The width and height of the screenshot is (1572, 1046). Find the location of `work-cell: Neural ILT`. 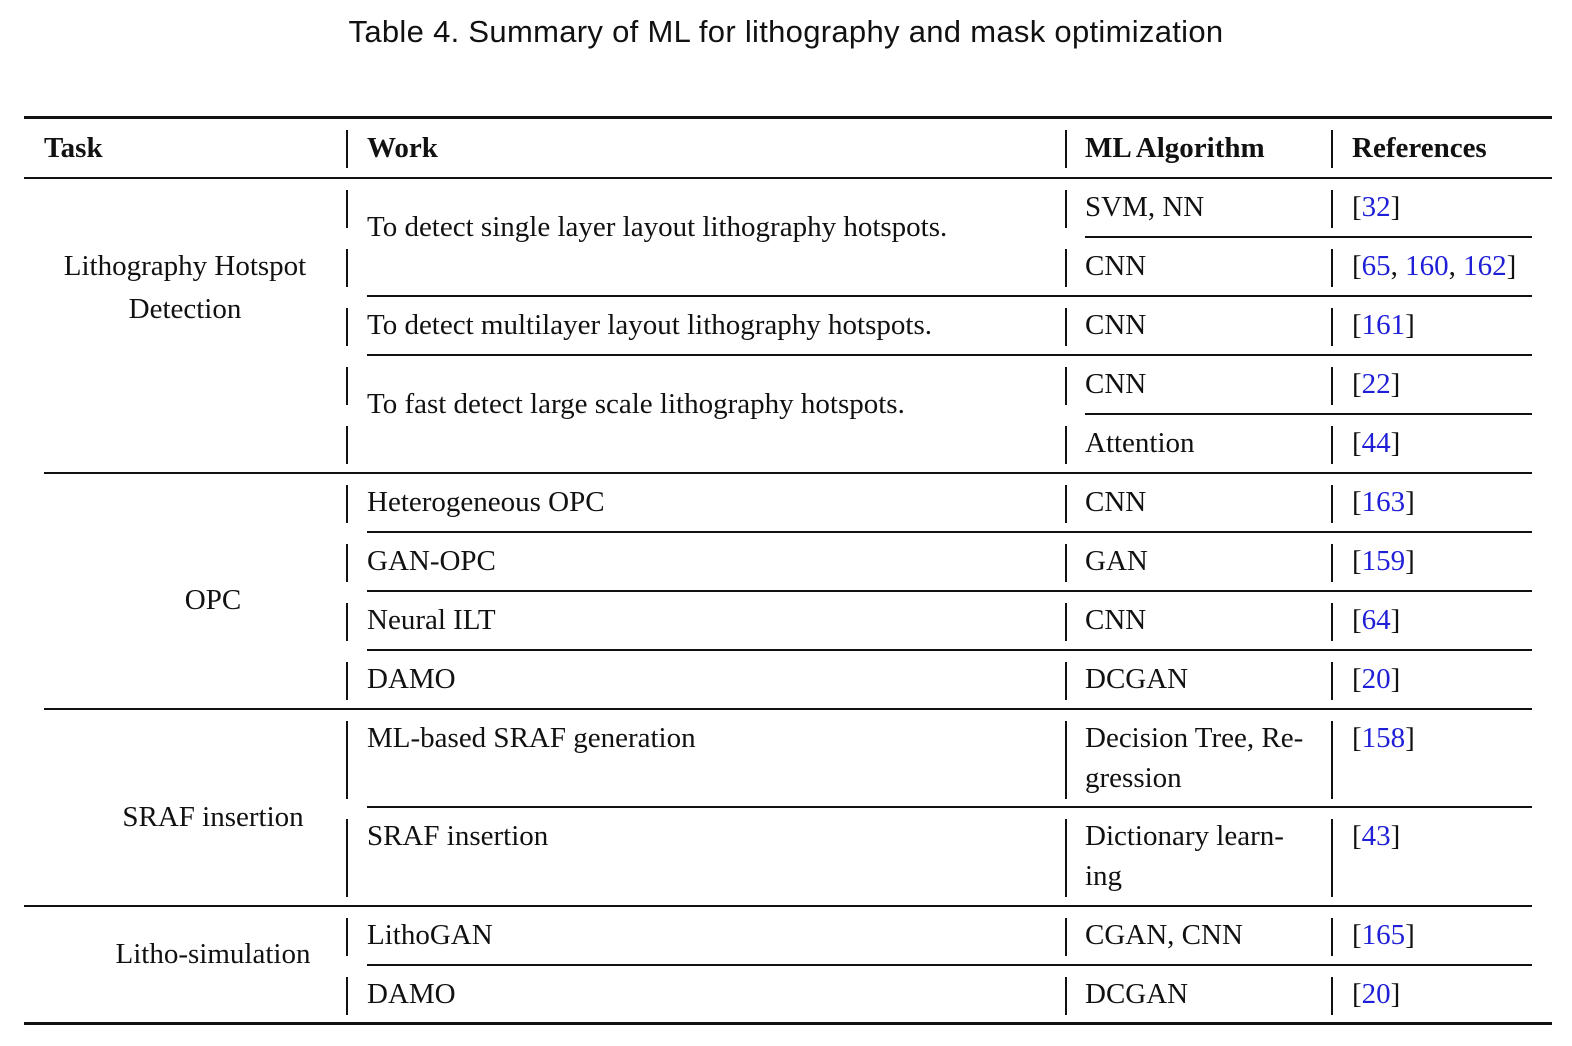

work-cell: Neural ILT is located at coordinates (431, 620).